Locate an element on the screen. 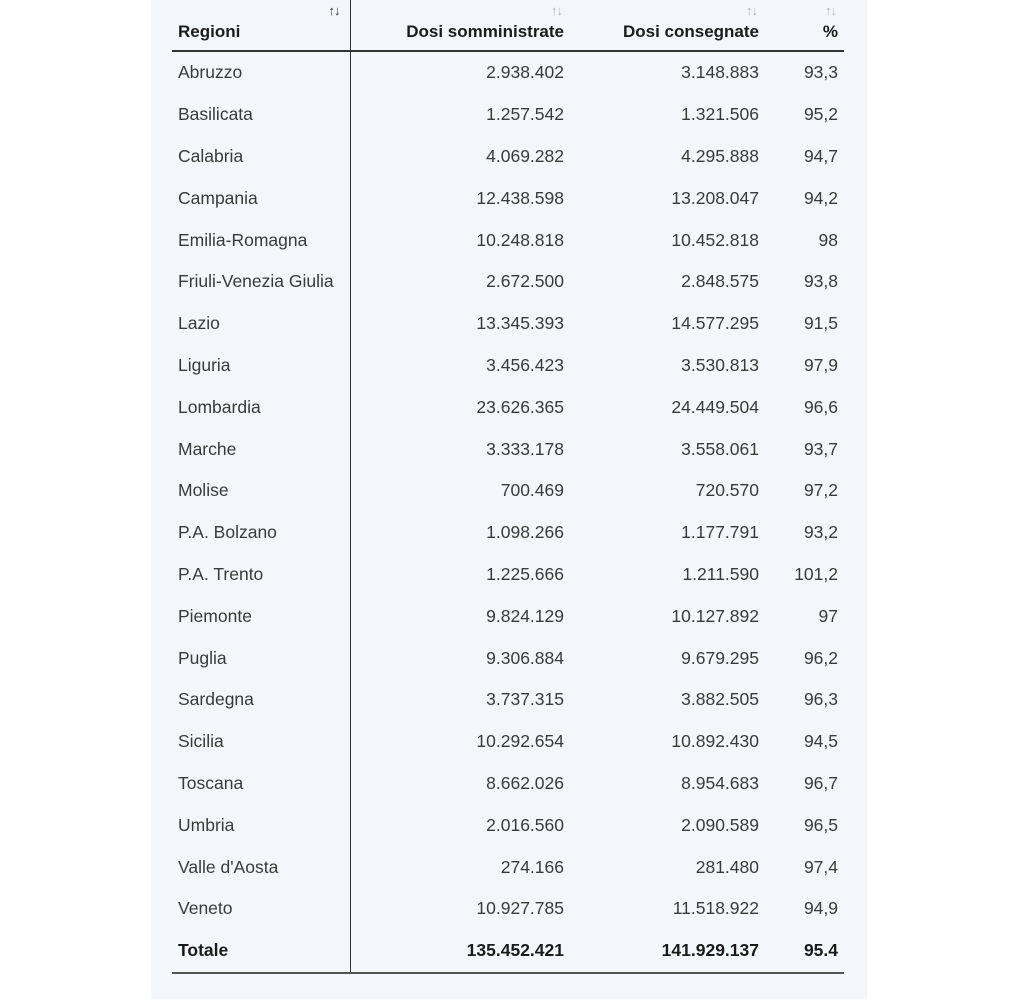 This screenshot has height=999, width=1024. table-row: P.A. Trento 1.225.666 1.211.590 101,2 is located at coordinates (508, 574).